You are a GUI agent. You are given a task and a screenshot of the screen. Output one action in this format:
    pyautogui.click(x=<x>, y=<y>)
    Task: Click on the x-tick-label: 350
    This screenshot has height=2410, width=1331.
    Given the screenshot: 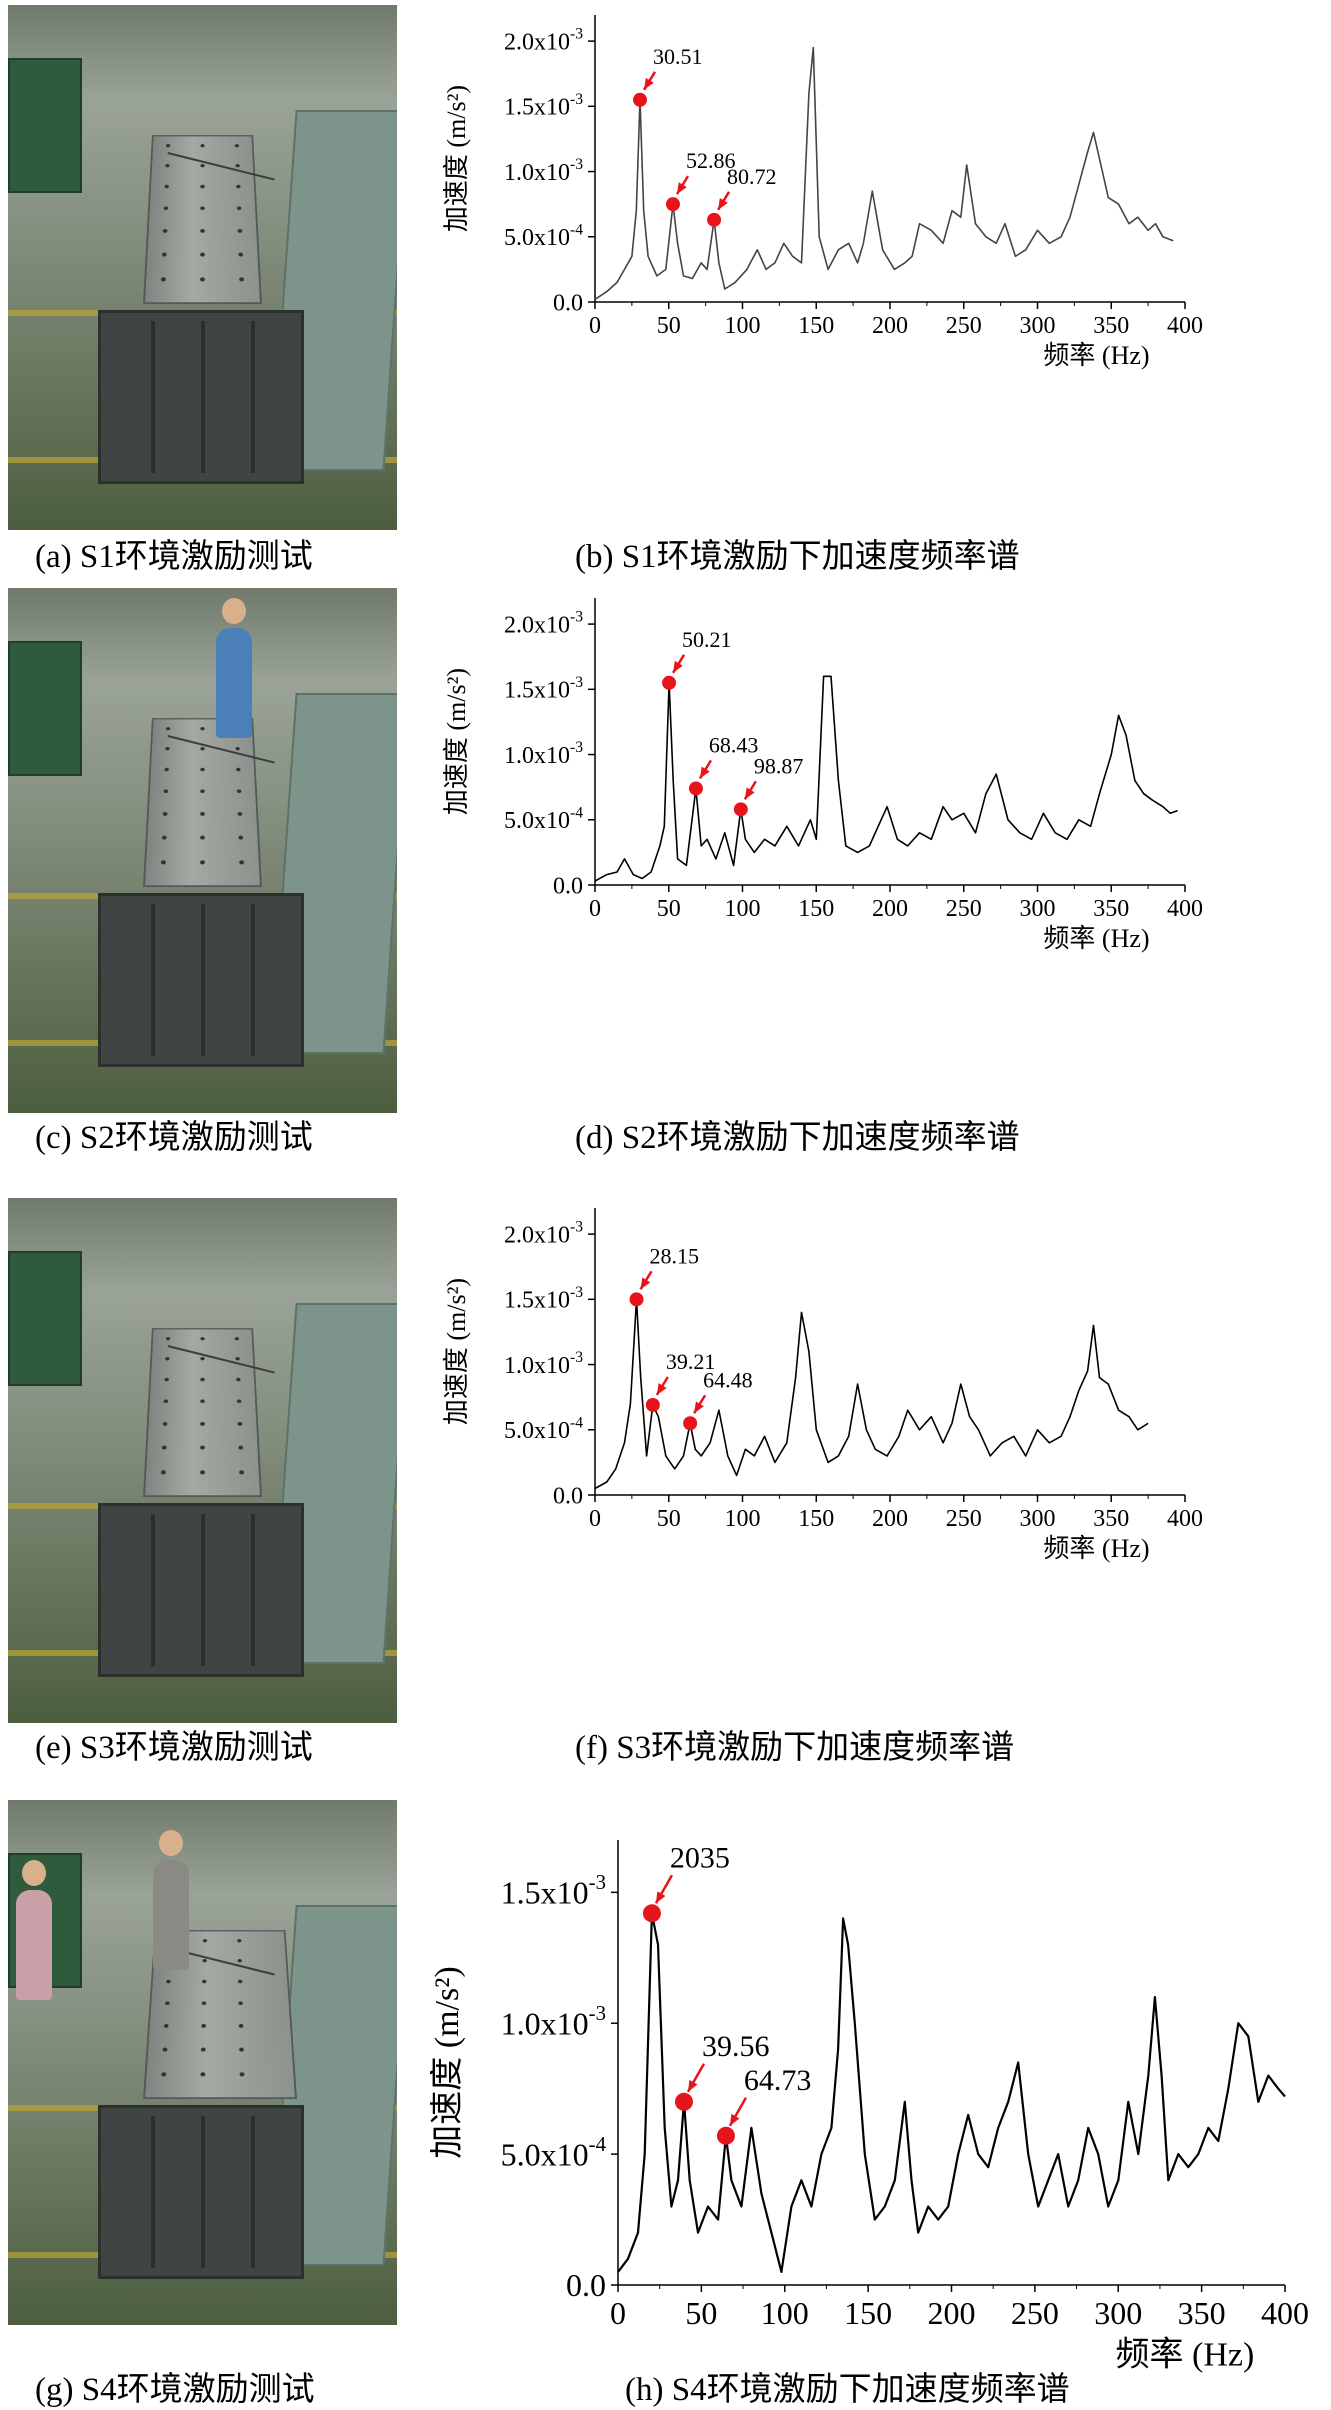 What is the action you would take?
    pyautogui.click(x=1202, y=2313)
    